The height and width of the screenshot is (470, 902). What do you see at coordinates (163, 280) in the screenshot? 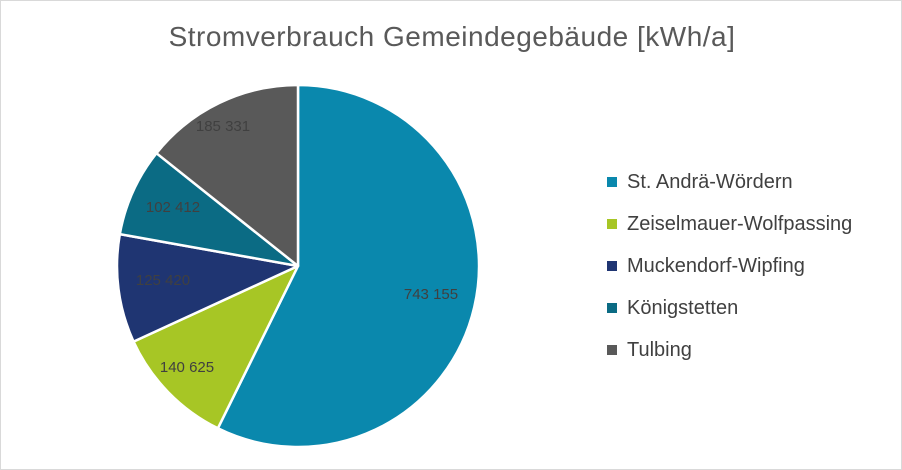
I see `data-label-3: 125 420` at bounding box center [163, 280].